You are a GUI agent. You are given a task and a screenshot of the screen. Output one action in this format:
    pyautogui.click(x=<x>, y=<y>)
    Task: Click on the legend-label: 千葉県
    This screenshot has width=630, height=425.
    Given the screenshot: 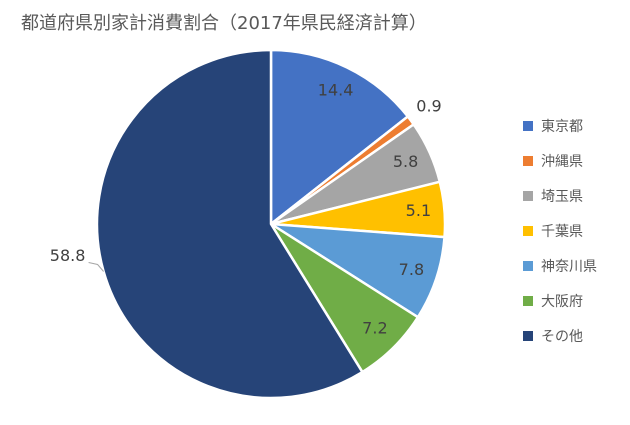 What is the action you would take?
    pyautogui.click(x=562, y=231)
    